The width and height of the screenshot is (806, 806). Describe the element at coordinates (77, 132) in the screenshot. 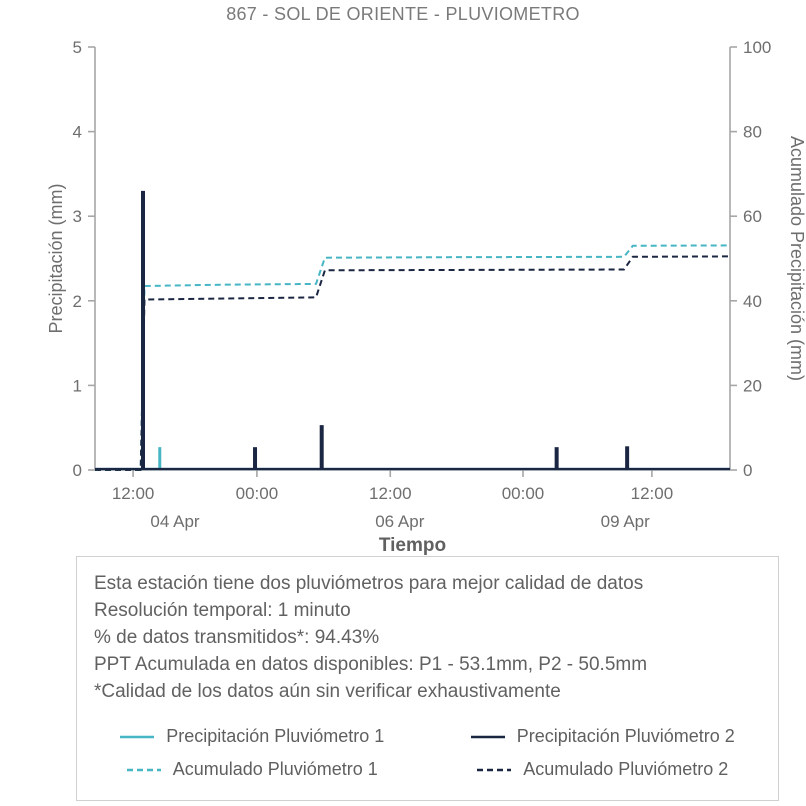

I see `svg-text: 4` at that location.